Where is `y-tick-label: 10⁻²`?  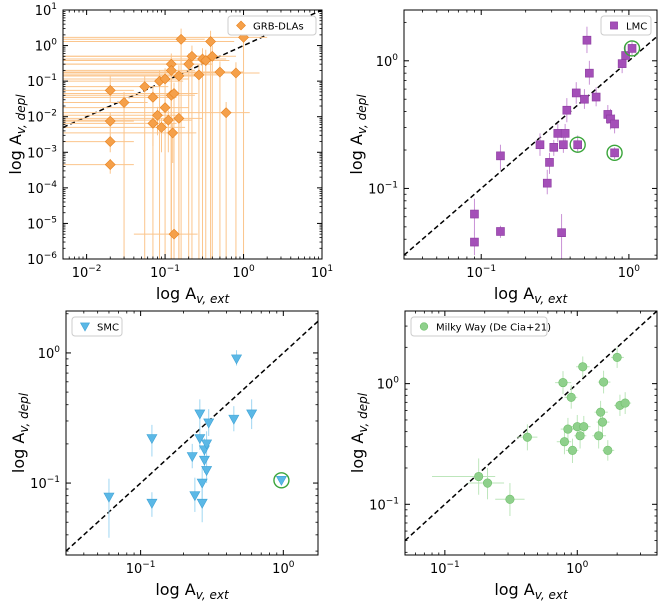
y-tick-label: 10⁻² is located at coordinates (42, 117).